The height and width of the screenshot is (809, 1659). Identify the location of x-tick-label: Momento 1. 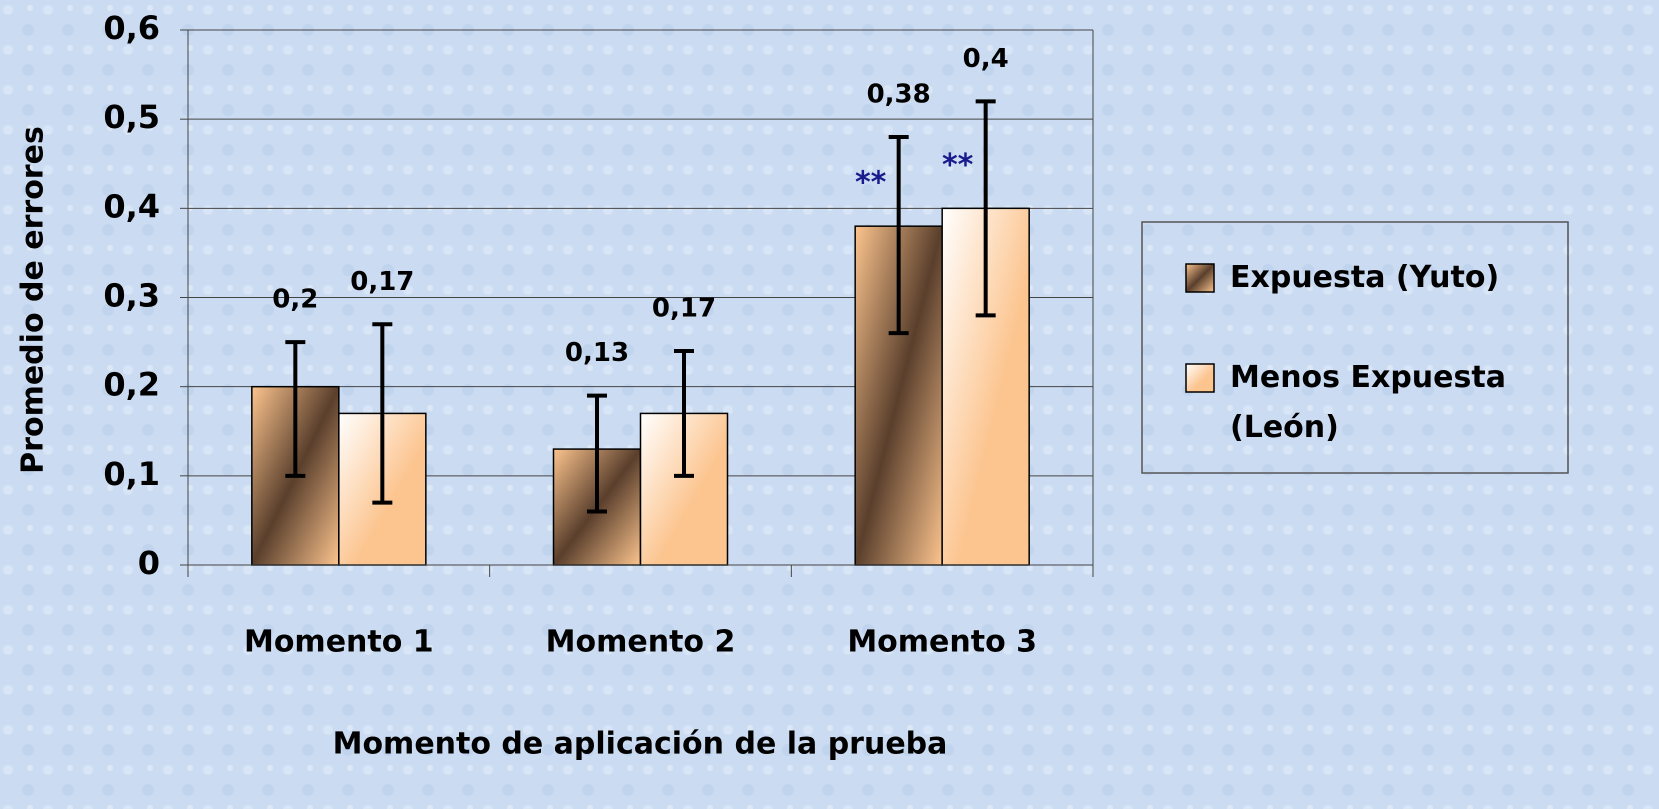
(339, 642).